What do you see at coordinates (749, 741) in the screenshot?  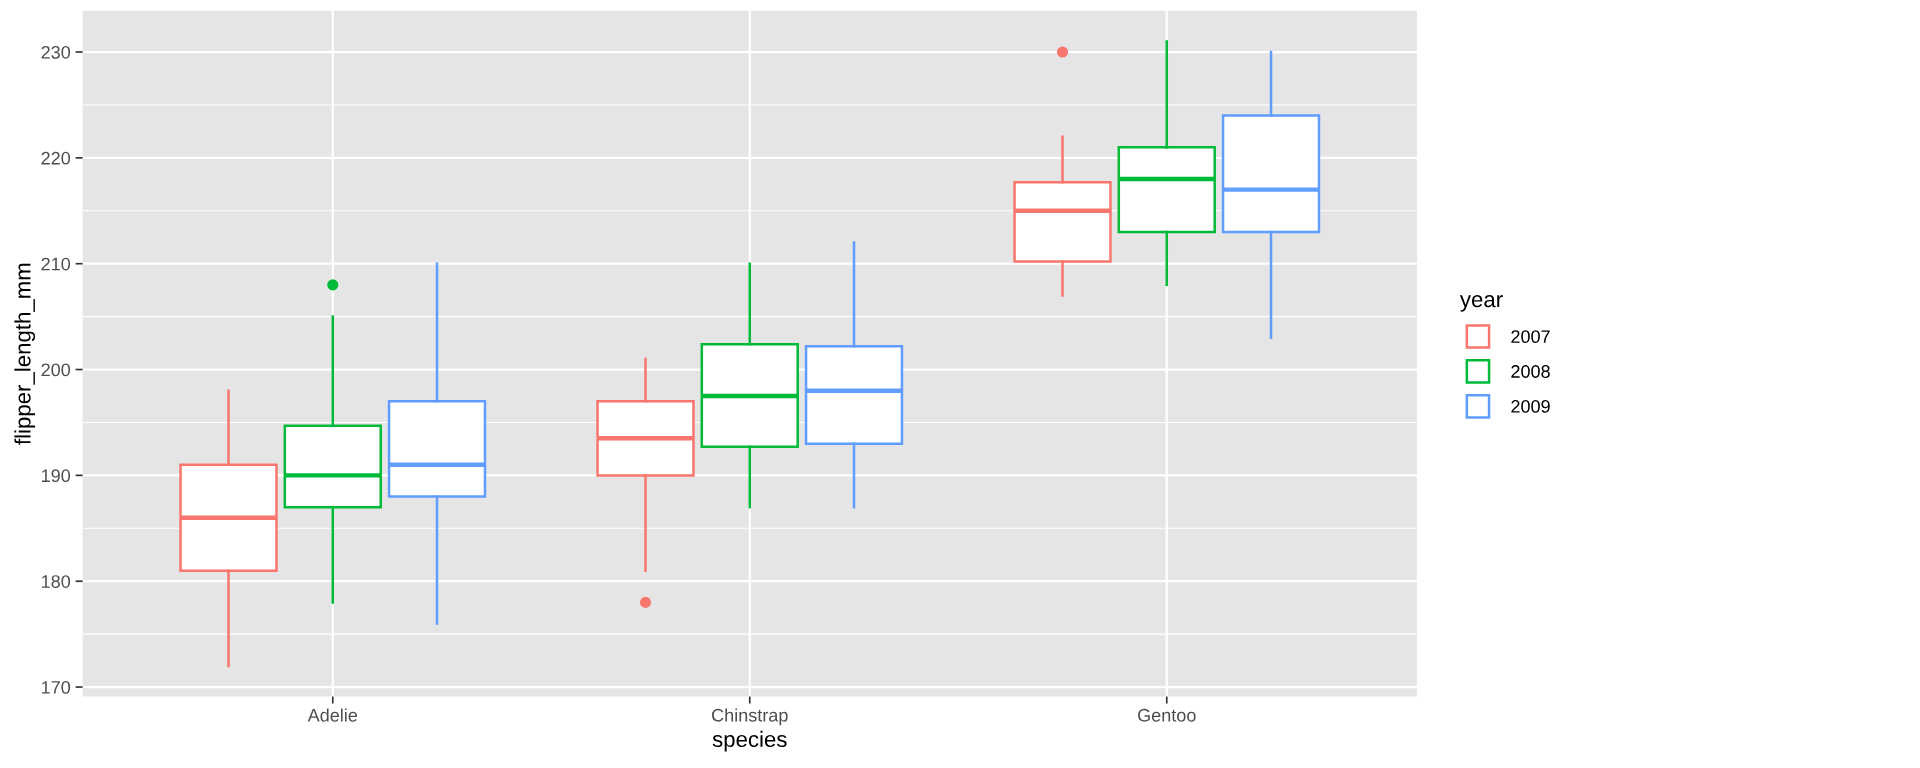 I see `x-axis-title: species` at bounding box center [749, 741].